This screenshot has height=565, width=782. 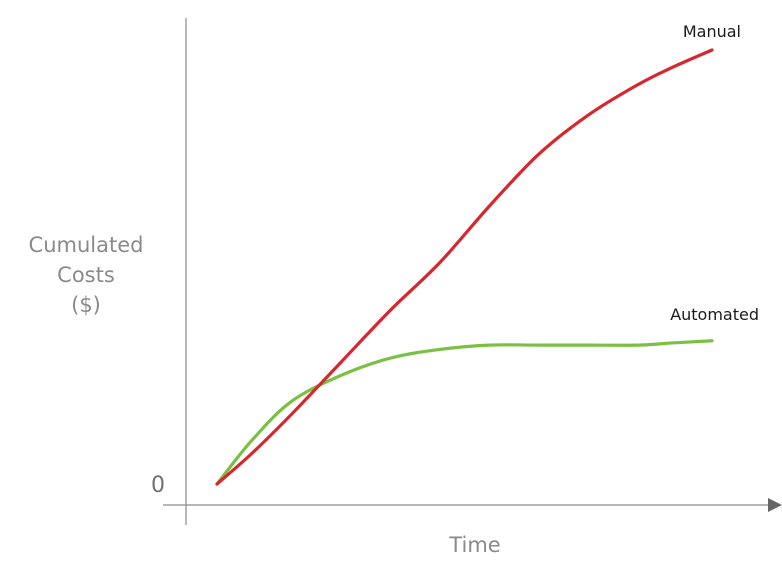 What do you see at coordinates (86, 275) in the screenshot?
I see `y-axis-label-line-2: Costs` at bounding box center [86, 275].